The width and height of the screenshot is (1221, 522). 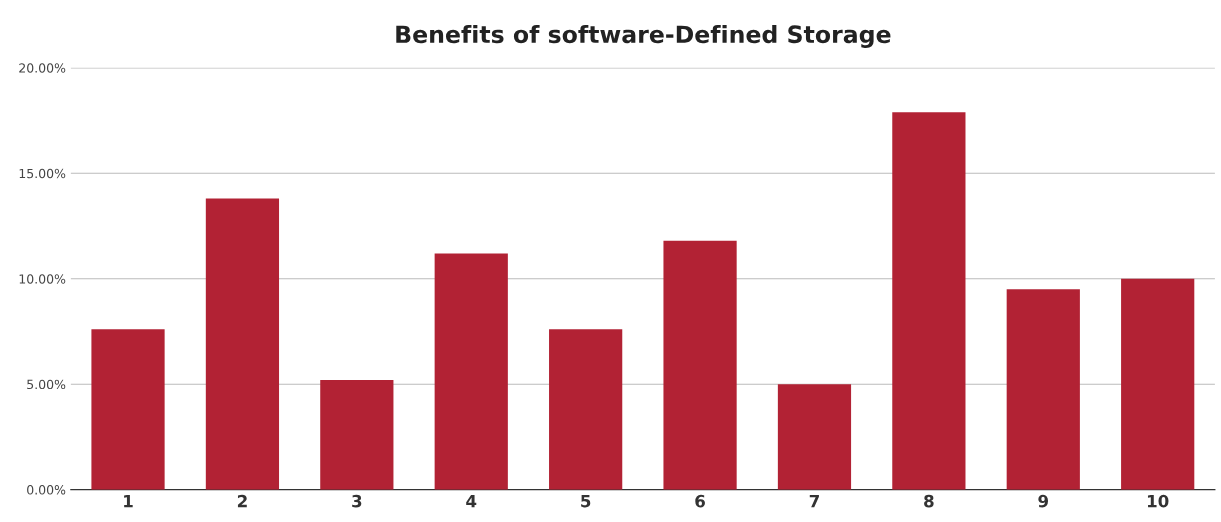 I want to click on y-tick-label: 0.00%, so click(x=46, y=490).